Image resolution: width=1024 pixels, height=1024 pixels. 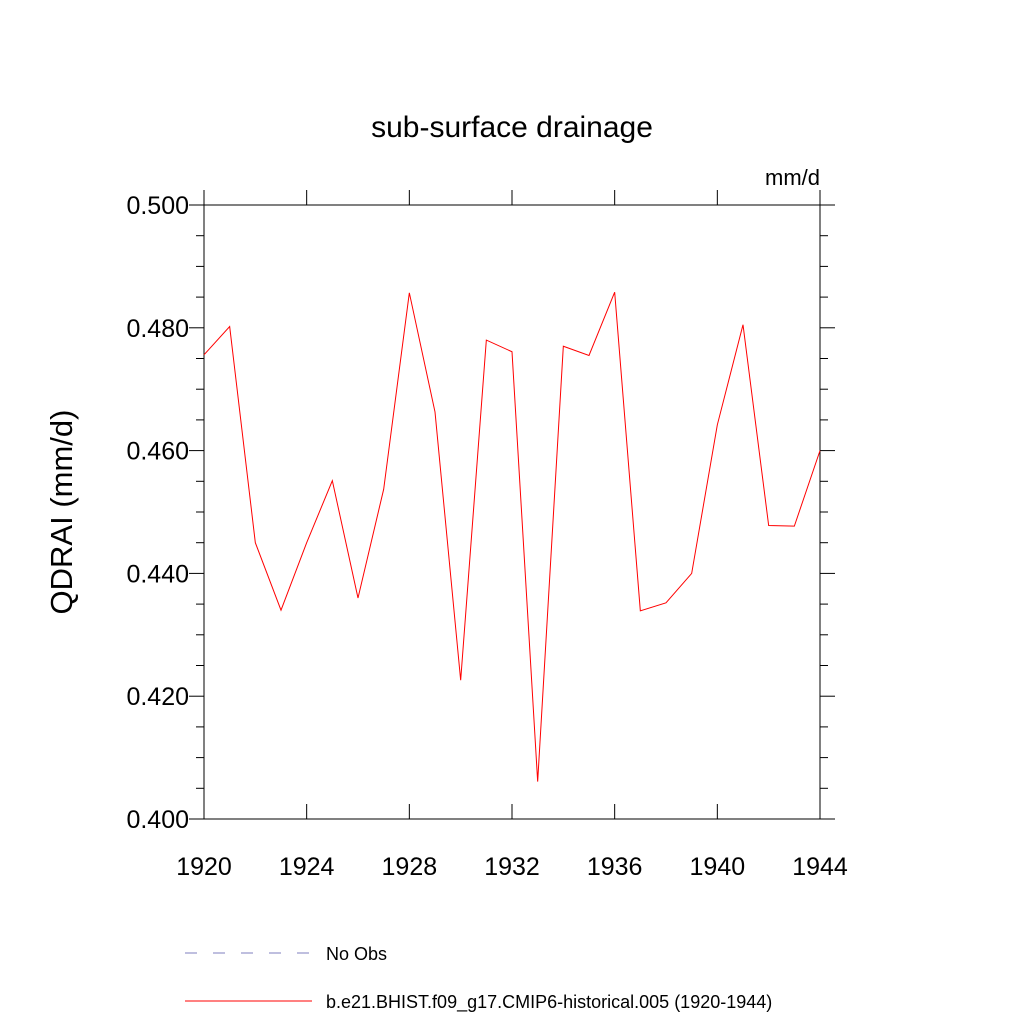 What do you see at coordinates (512, 127) in the screenshot?
I see `chart-title: sub-surface drainage` at bounding box center [512, 127].